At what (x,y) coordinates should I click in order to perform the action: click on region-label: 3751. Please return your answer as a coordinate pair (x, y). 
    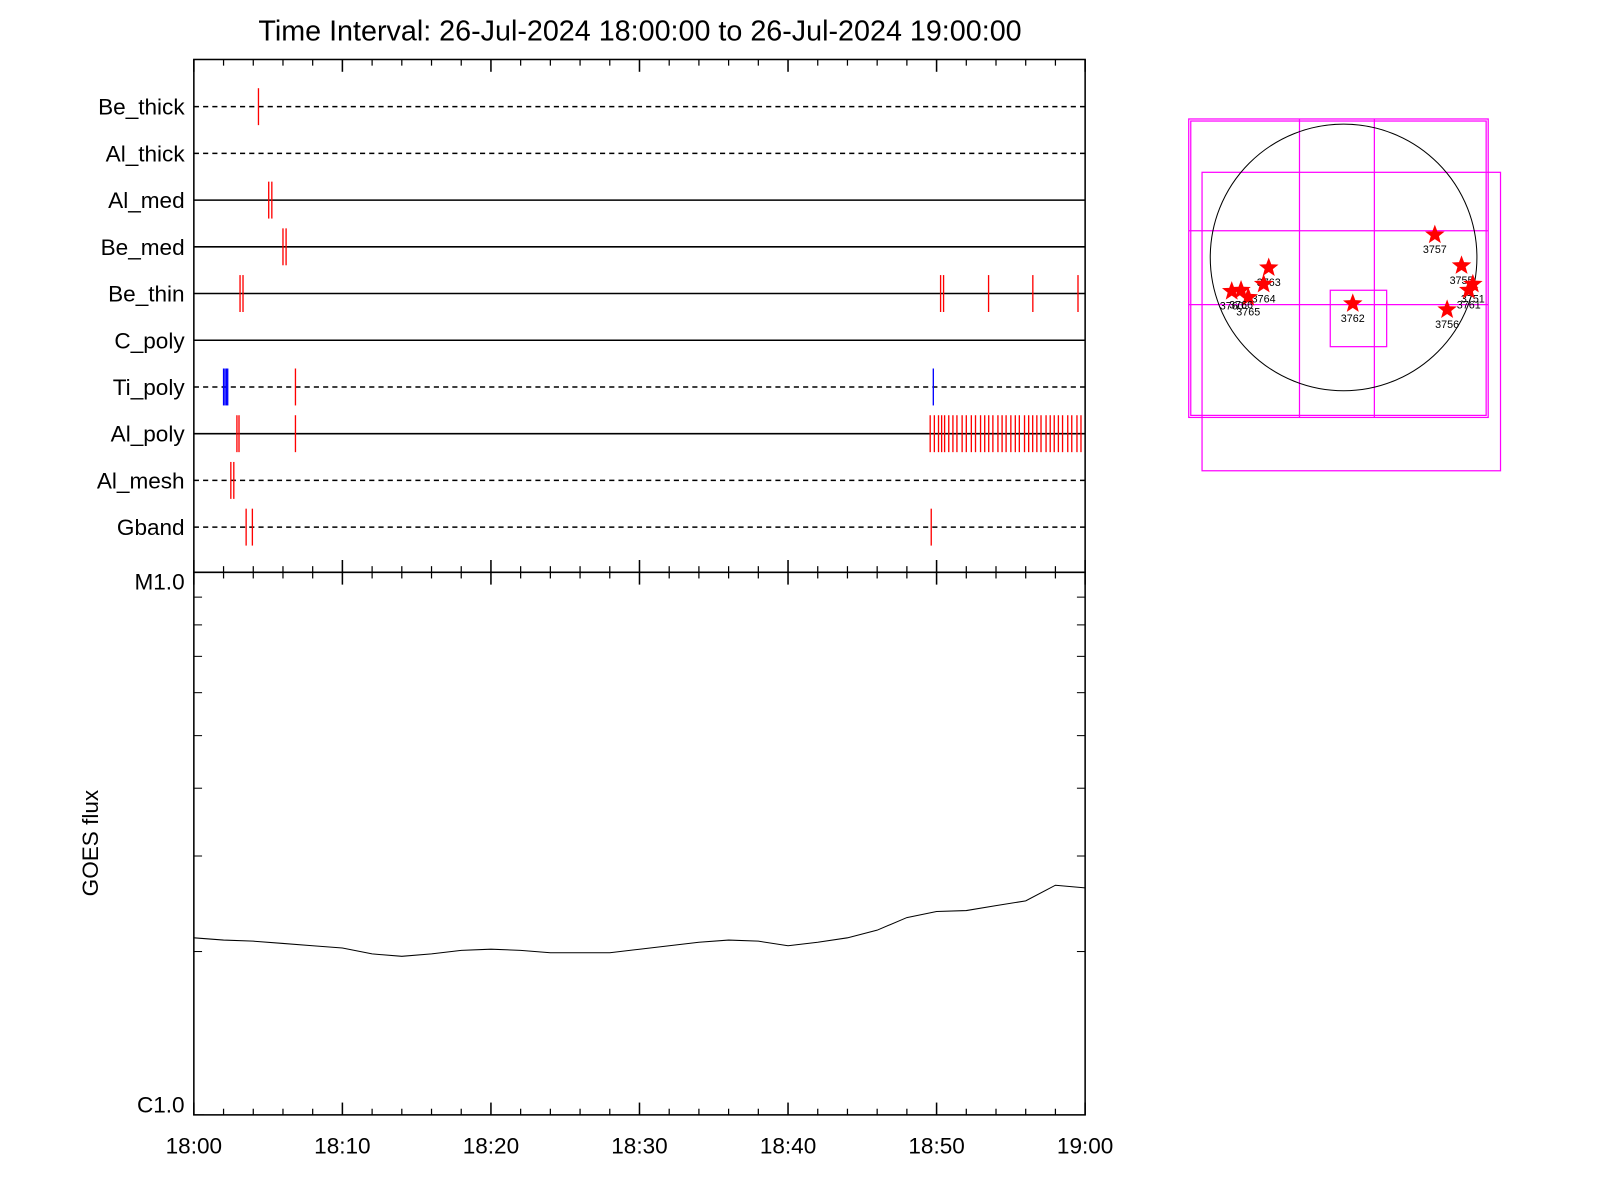
    Looking at the image, I should click on (1473, 299).